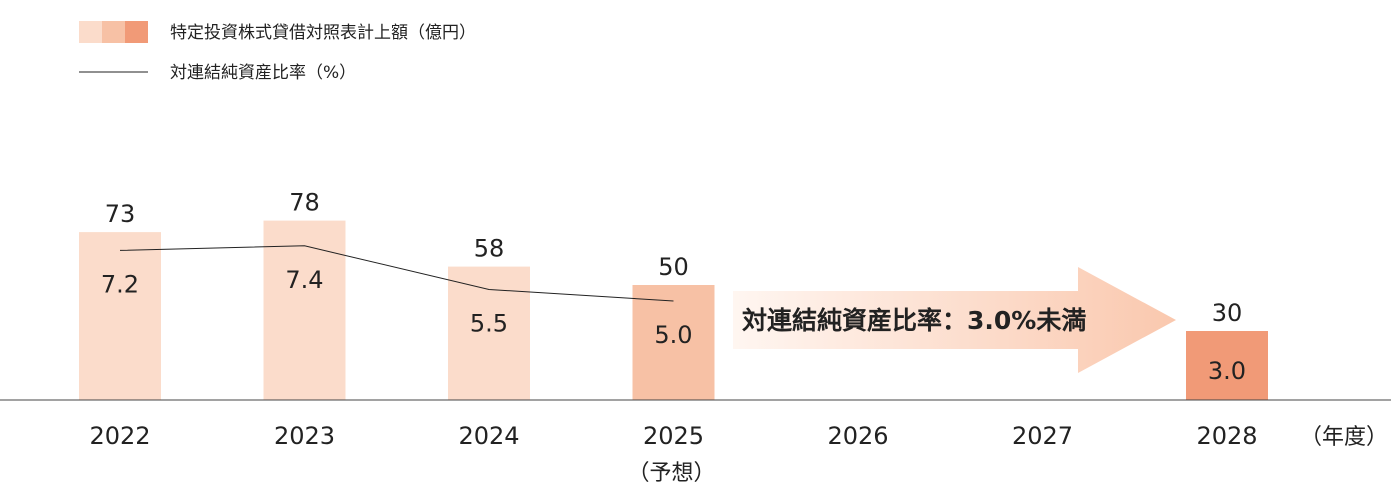 Image resolution: width=1391 pixels, height=502 pixels. What do you see at coordinates (488, 436) in the screenshot?
I see `x-tick-label: 2024` at bounding box center [488, 436].